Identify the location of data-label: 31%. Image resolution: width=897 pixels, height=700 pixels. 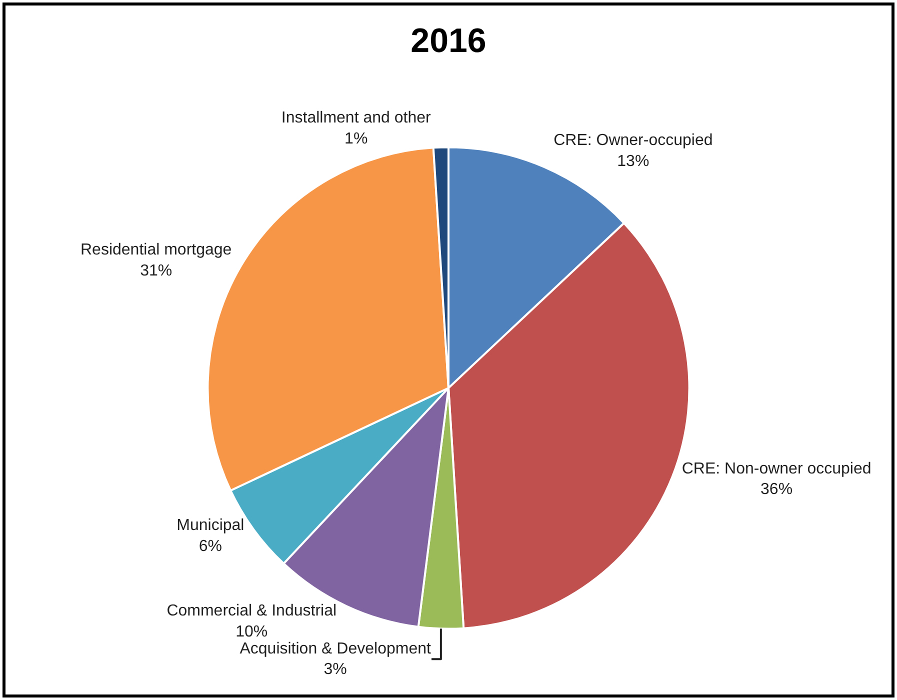
(156, 271).